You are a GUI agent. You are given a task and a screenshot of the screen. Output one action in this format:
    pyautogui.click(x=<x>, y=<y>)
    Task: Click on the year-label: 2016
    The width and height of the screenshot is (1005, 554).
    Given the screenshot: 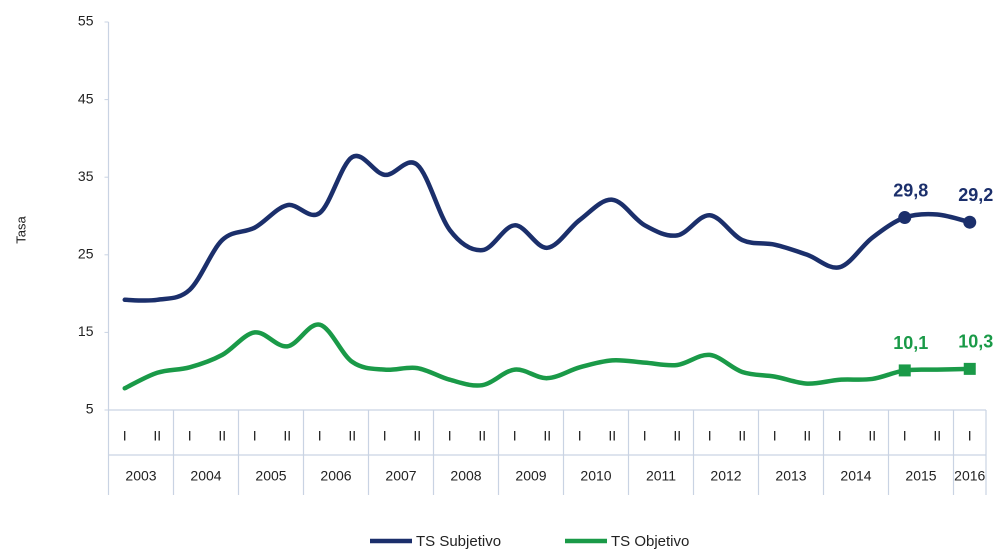 What is the action you would take?
    pyautogui.click(x=969, y=476)
    